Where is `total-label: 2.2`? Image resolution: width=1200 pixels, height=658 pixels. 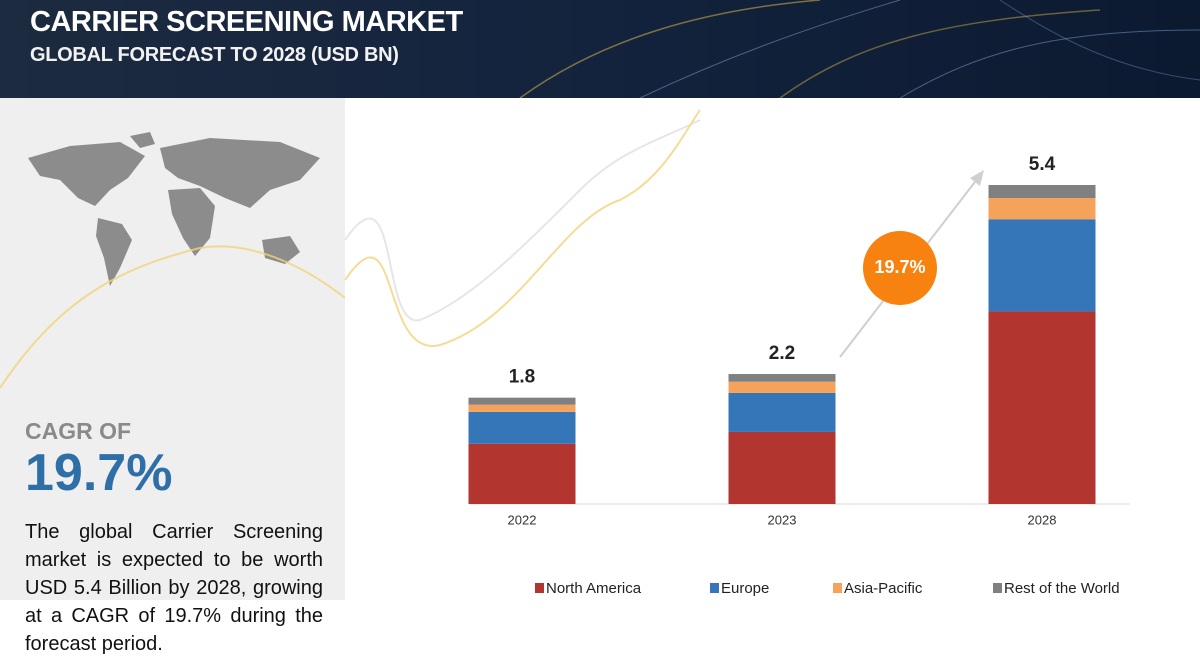 total-label: 2.2 is located at coordinates (782, 353).